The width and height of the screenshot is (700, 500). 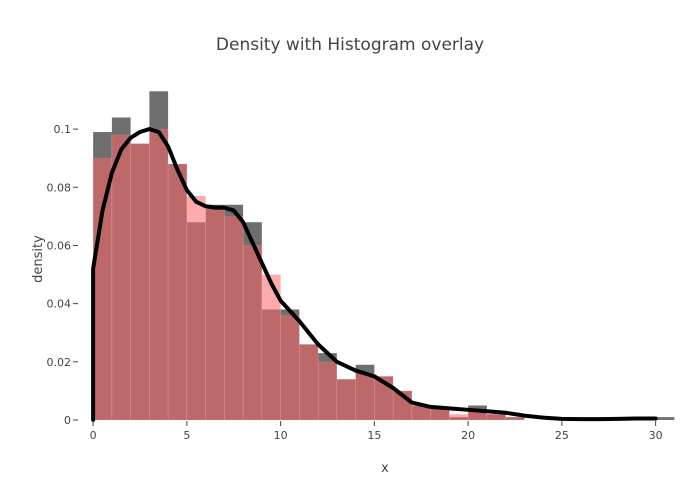 I want to click on y-axis: 0 0.02 0.04 0.06 0.08 0.1, so click(x=62, y=275).